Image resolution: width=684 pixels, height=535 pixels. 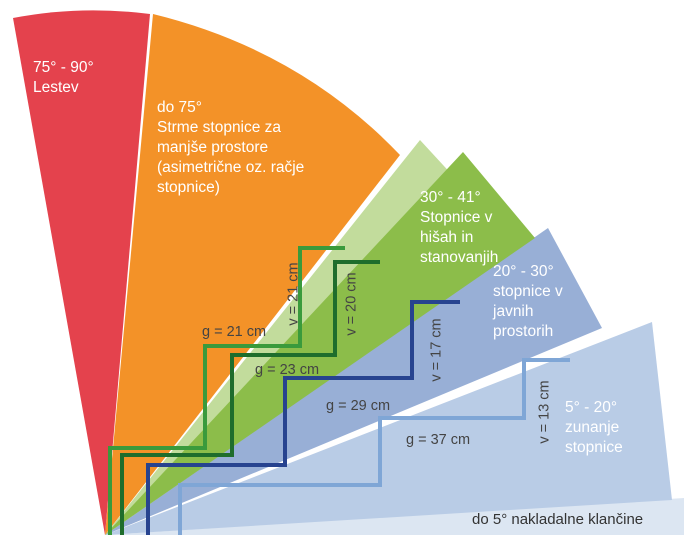 I want to click on dim-g23-label: g = 23 cm, so click(x=287, y=370).